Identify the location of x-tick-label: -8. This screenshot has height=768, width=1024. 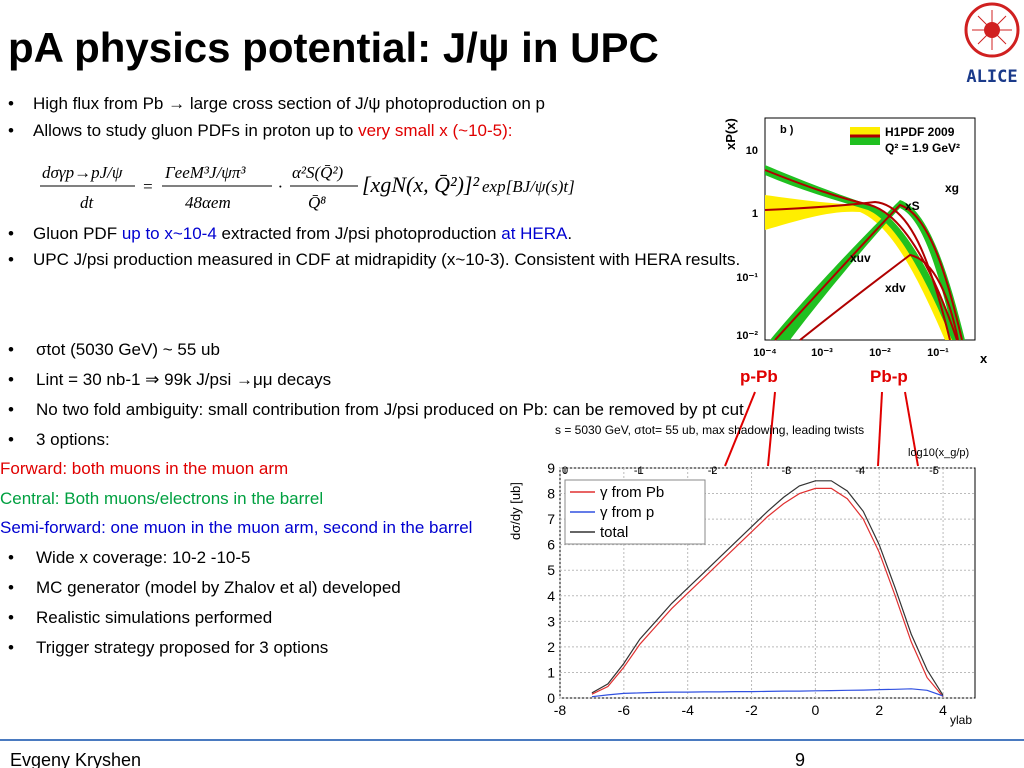
(560, 710).